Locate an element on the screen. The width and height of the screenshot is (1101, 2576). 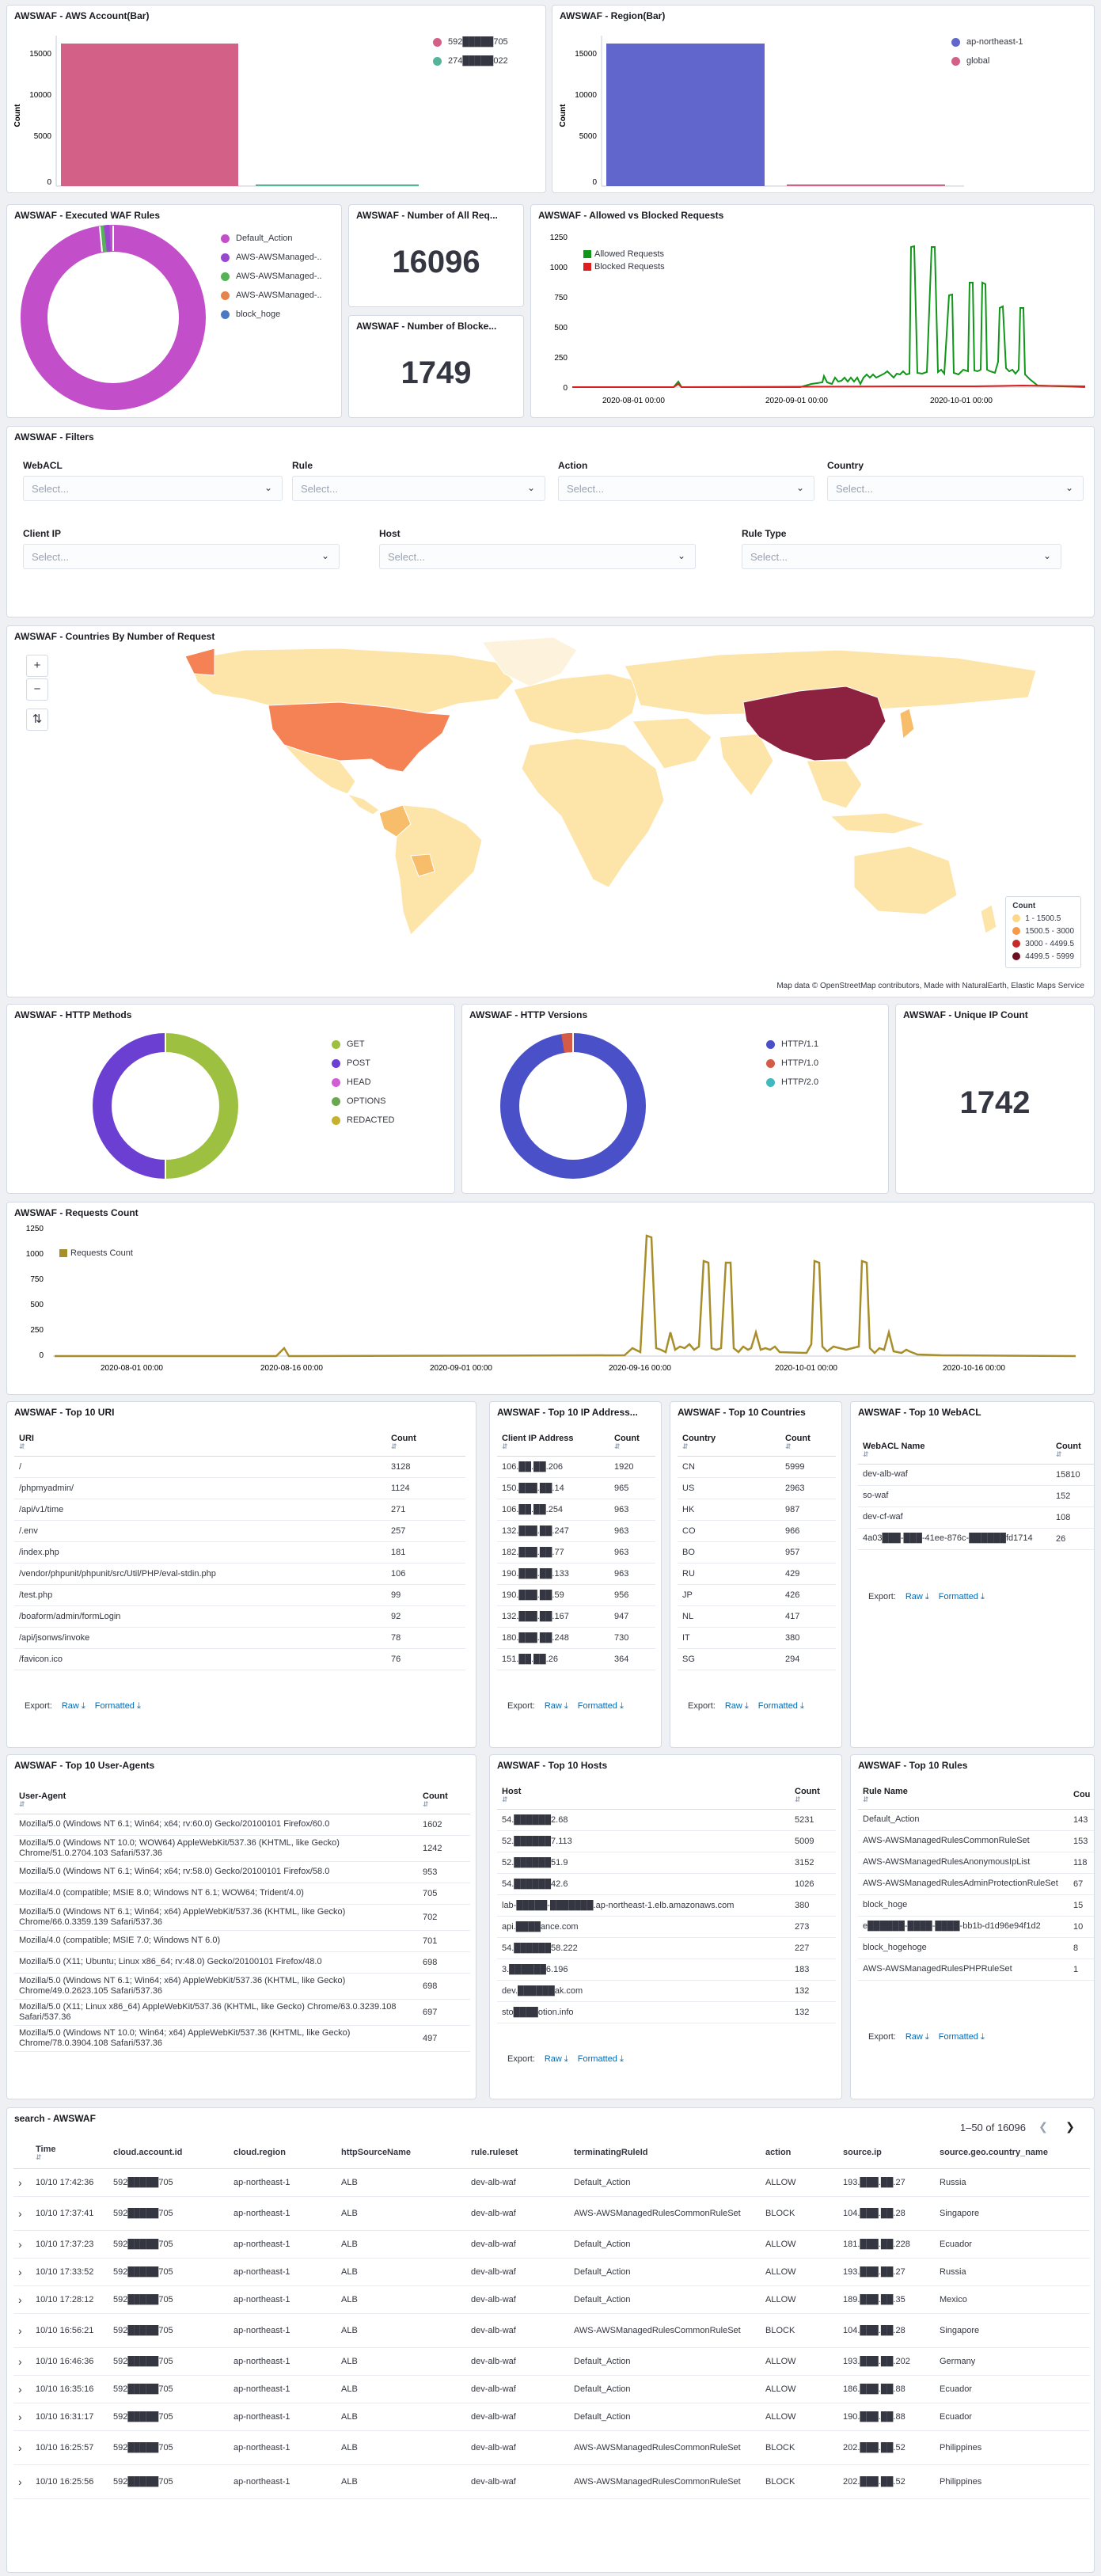
map-region-china is located at coordinates (814, 724).